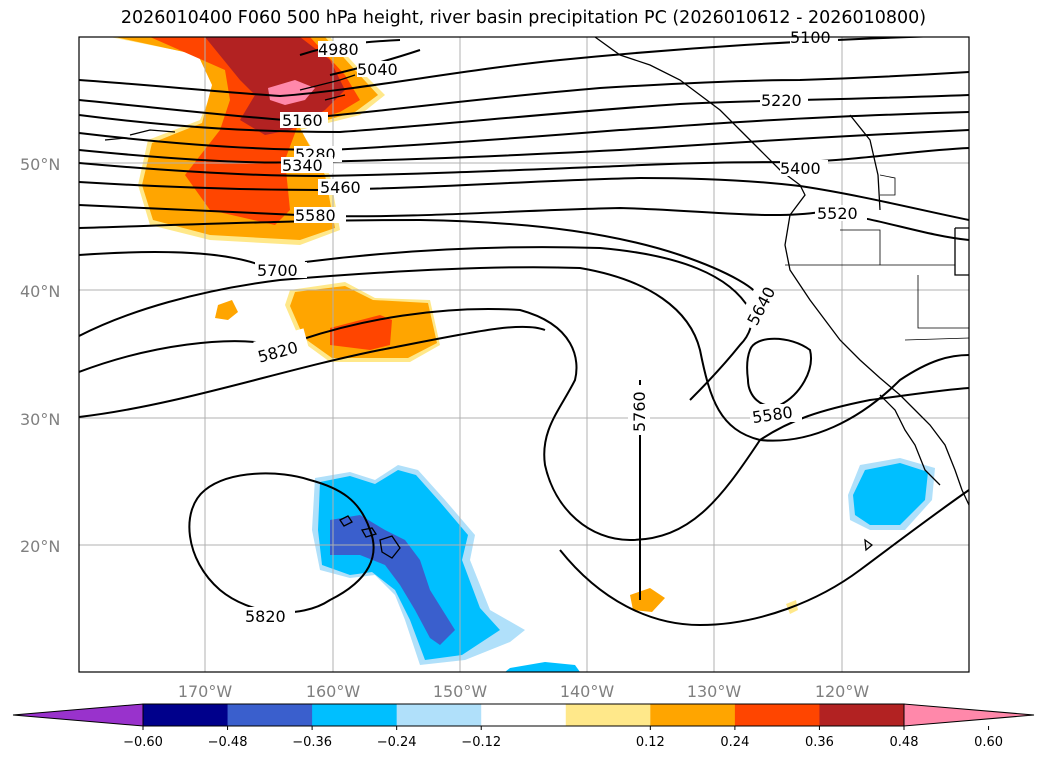 This screenshot has width=1047, height=765. What do you see at coordinates (40, 291) in the screenshot?
I see `lat-label: 40°N` at bounding box center [40, 291].